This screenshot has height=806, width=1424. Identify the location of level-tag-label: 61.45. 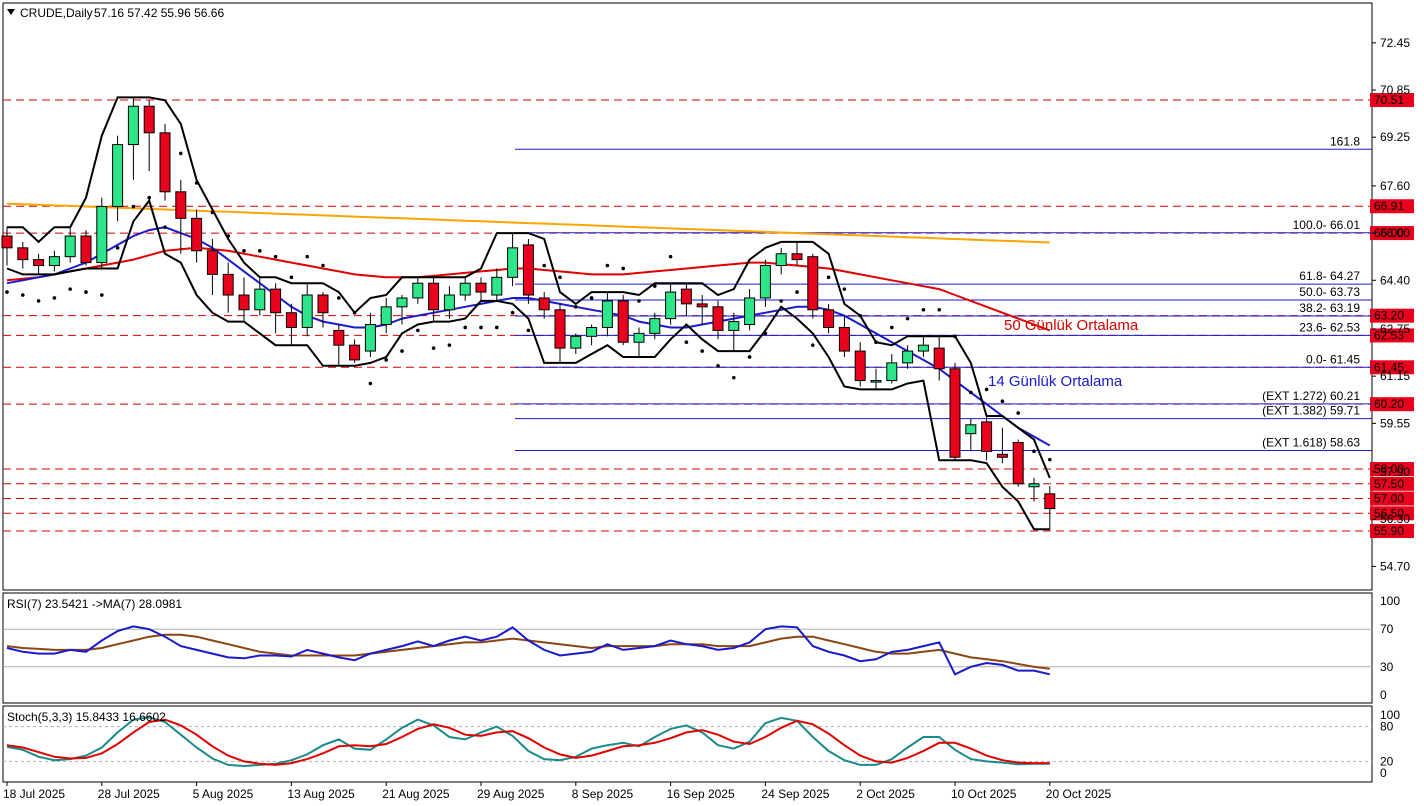
(1389, 367).